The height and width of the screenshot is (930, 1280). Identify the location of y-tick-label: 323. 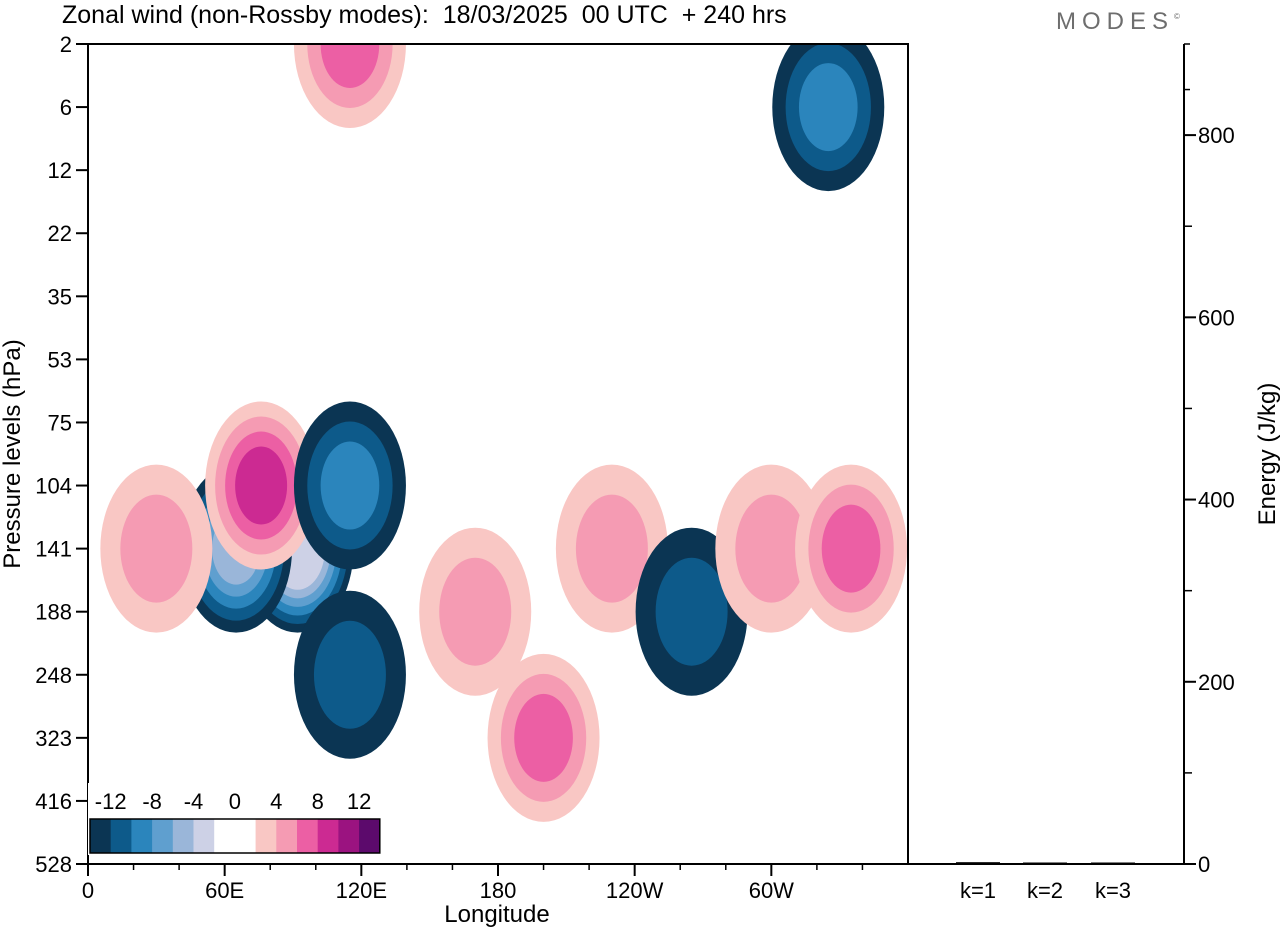
(53, 738).